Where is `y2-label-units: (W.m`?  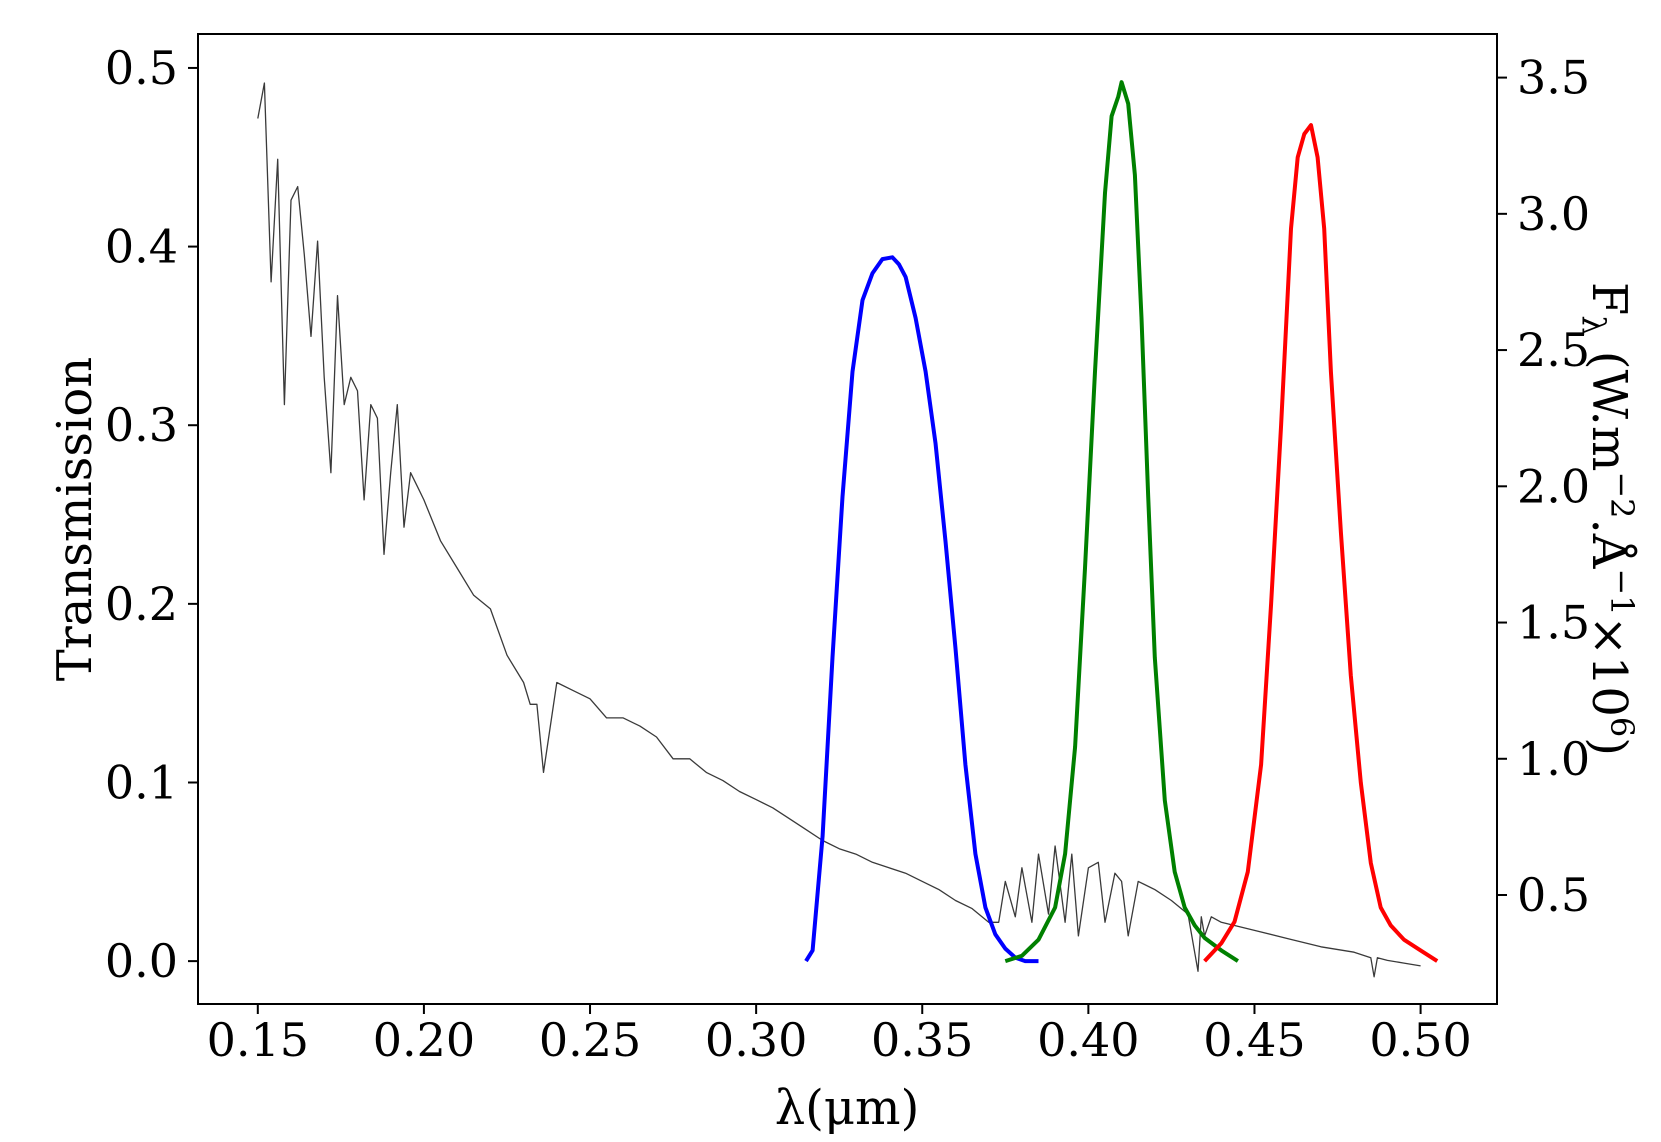
y2-label-units: (W.m is located at coordinates (1609, 404).